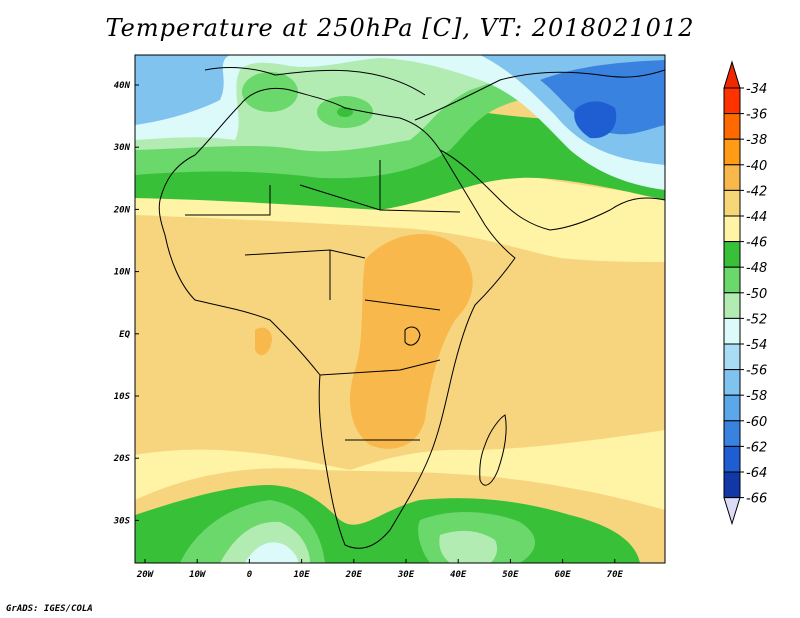 The height and width of the screenshot is (618, 800). Describe the element at coordinates (400, 470) in the screenshot. I see `field-44-42-south` at that location.